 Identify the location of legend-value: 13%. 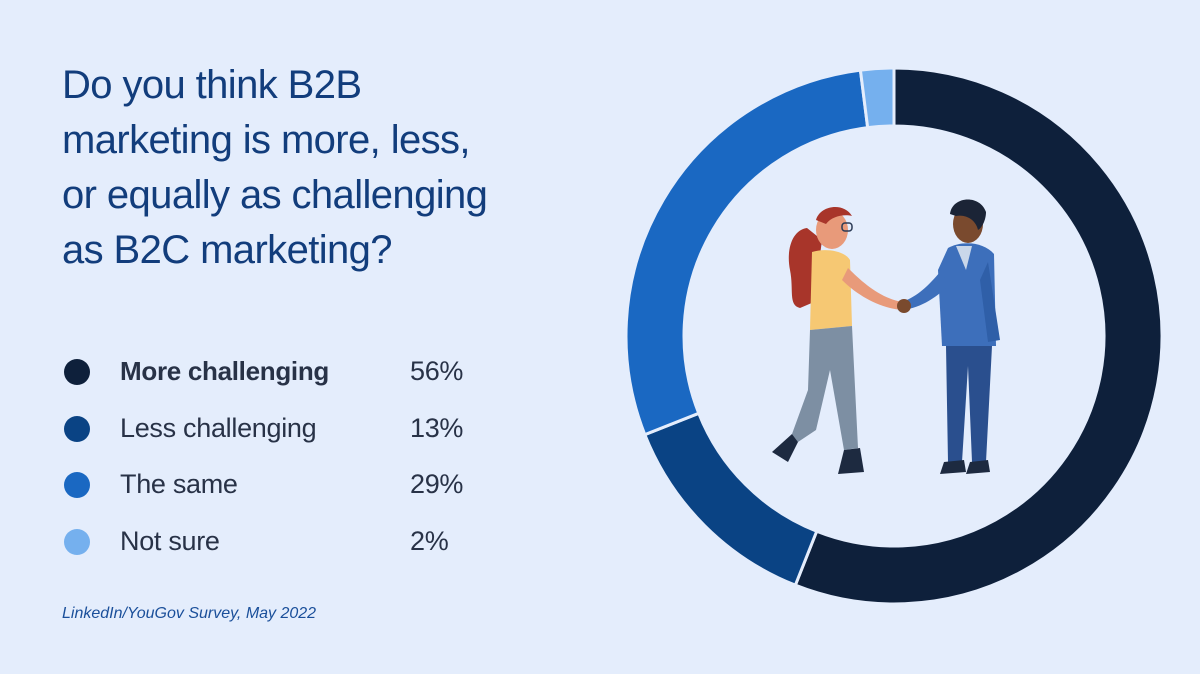
(437, 427).